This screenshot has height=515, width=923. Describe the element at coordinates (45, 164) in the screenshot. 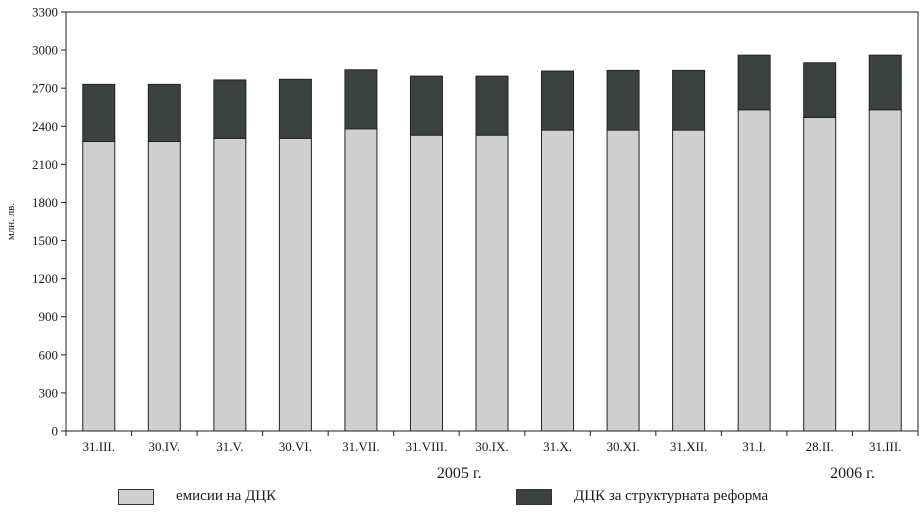

I see `y-tick-label: 2100` at that location.